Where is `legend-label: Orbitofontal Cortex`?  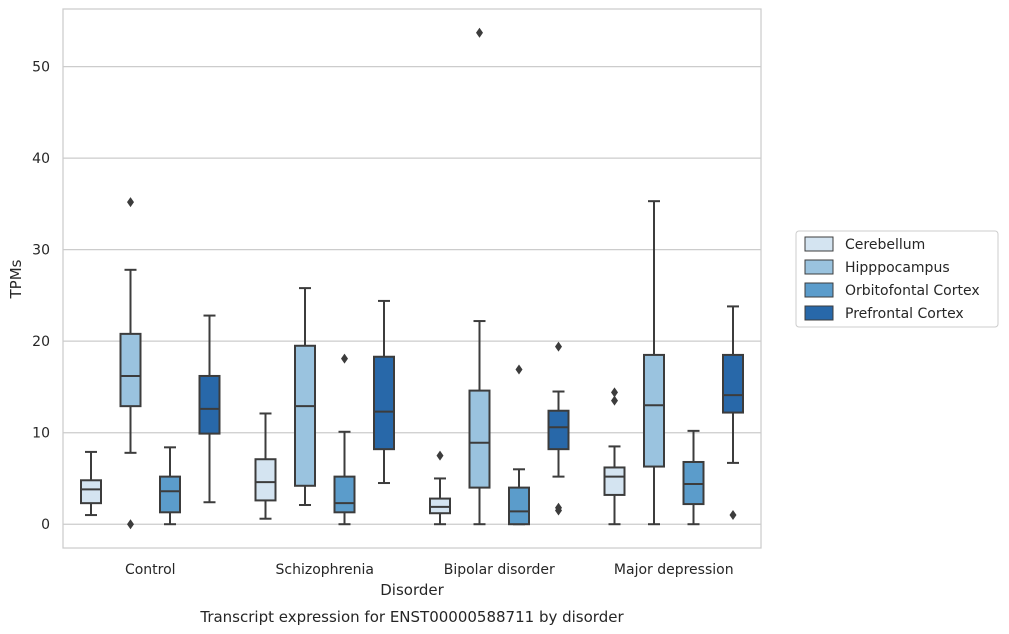 legend-label: Orbitofontal Cortex is located at coordinates (912, 291).